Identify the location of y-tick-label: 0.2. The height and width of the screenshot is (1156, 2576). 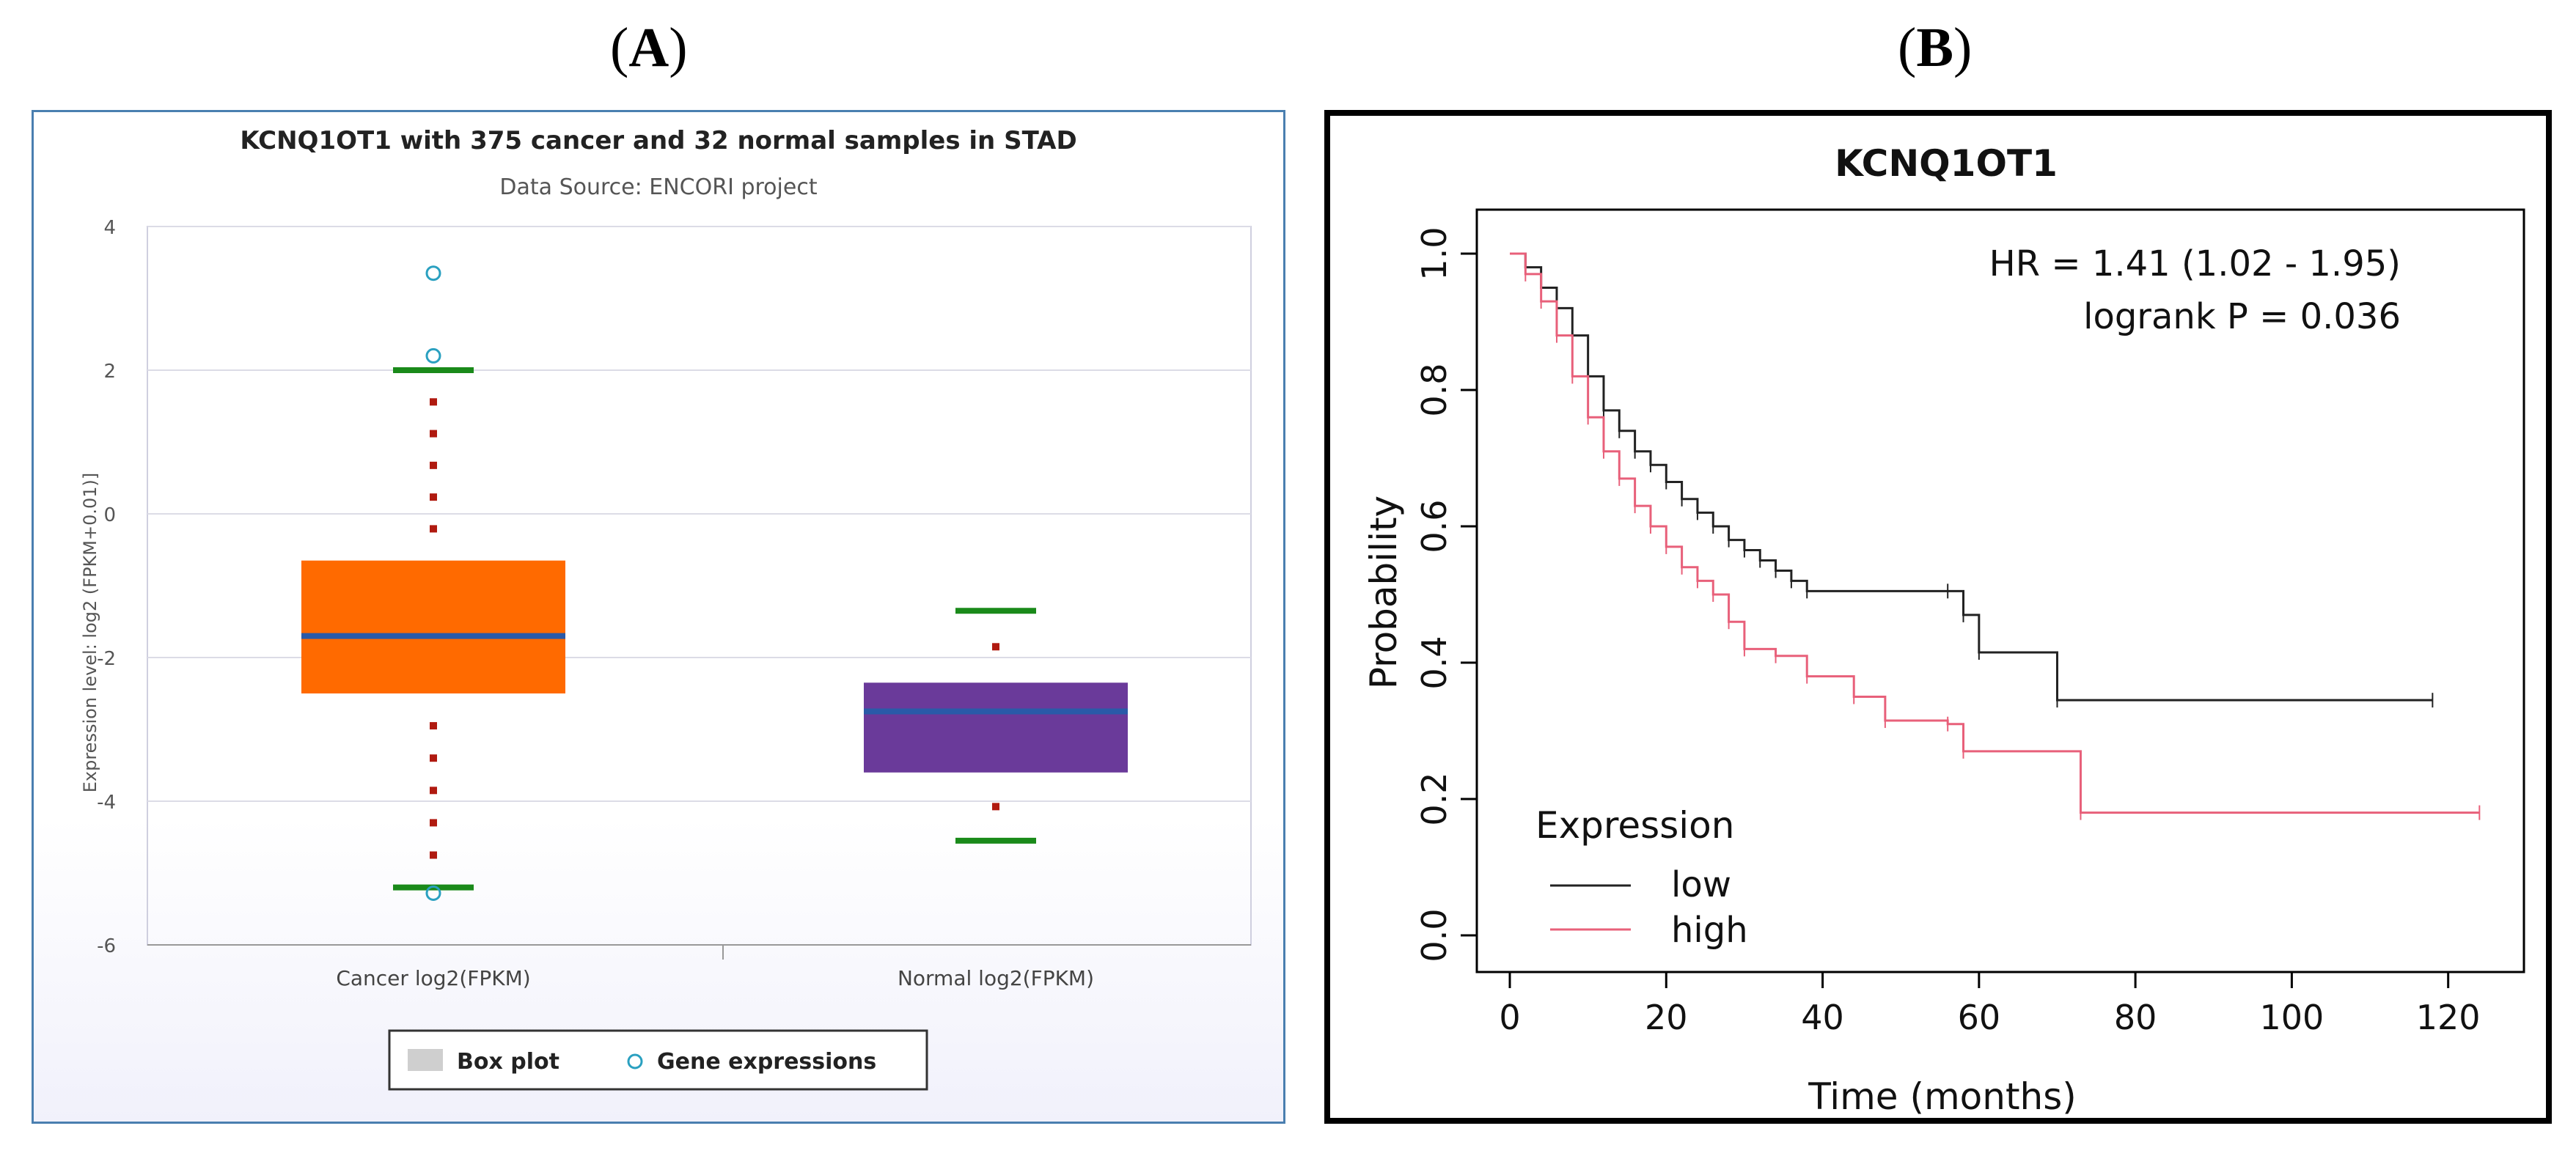
(1434, 798).